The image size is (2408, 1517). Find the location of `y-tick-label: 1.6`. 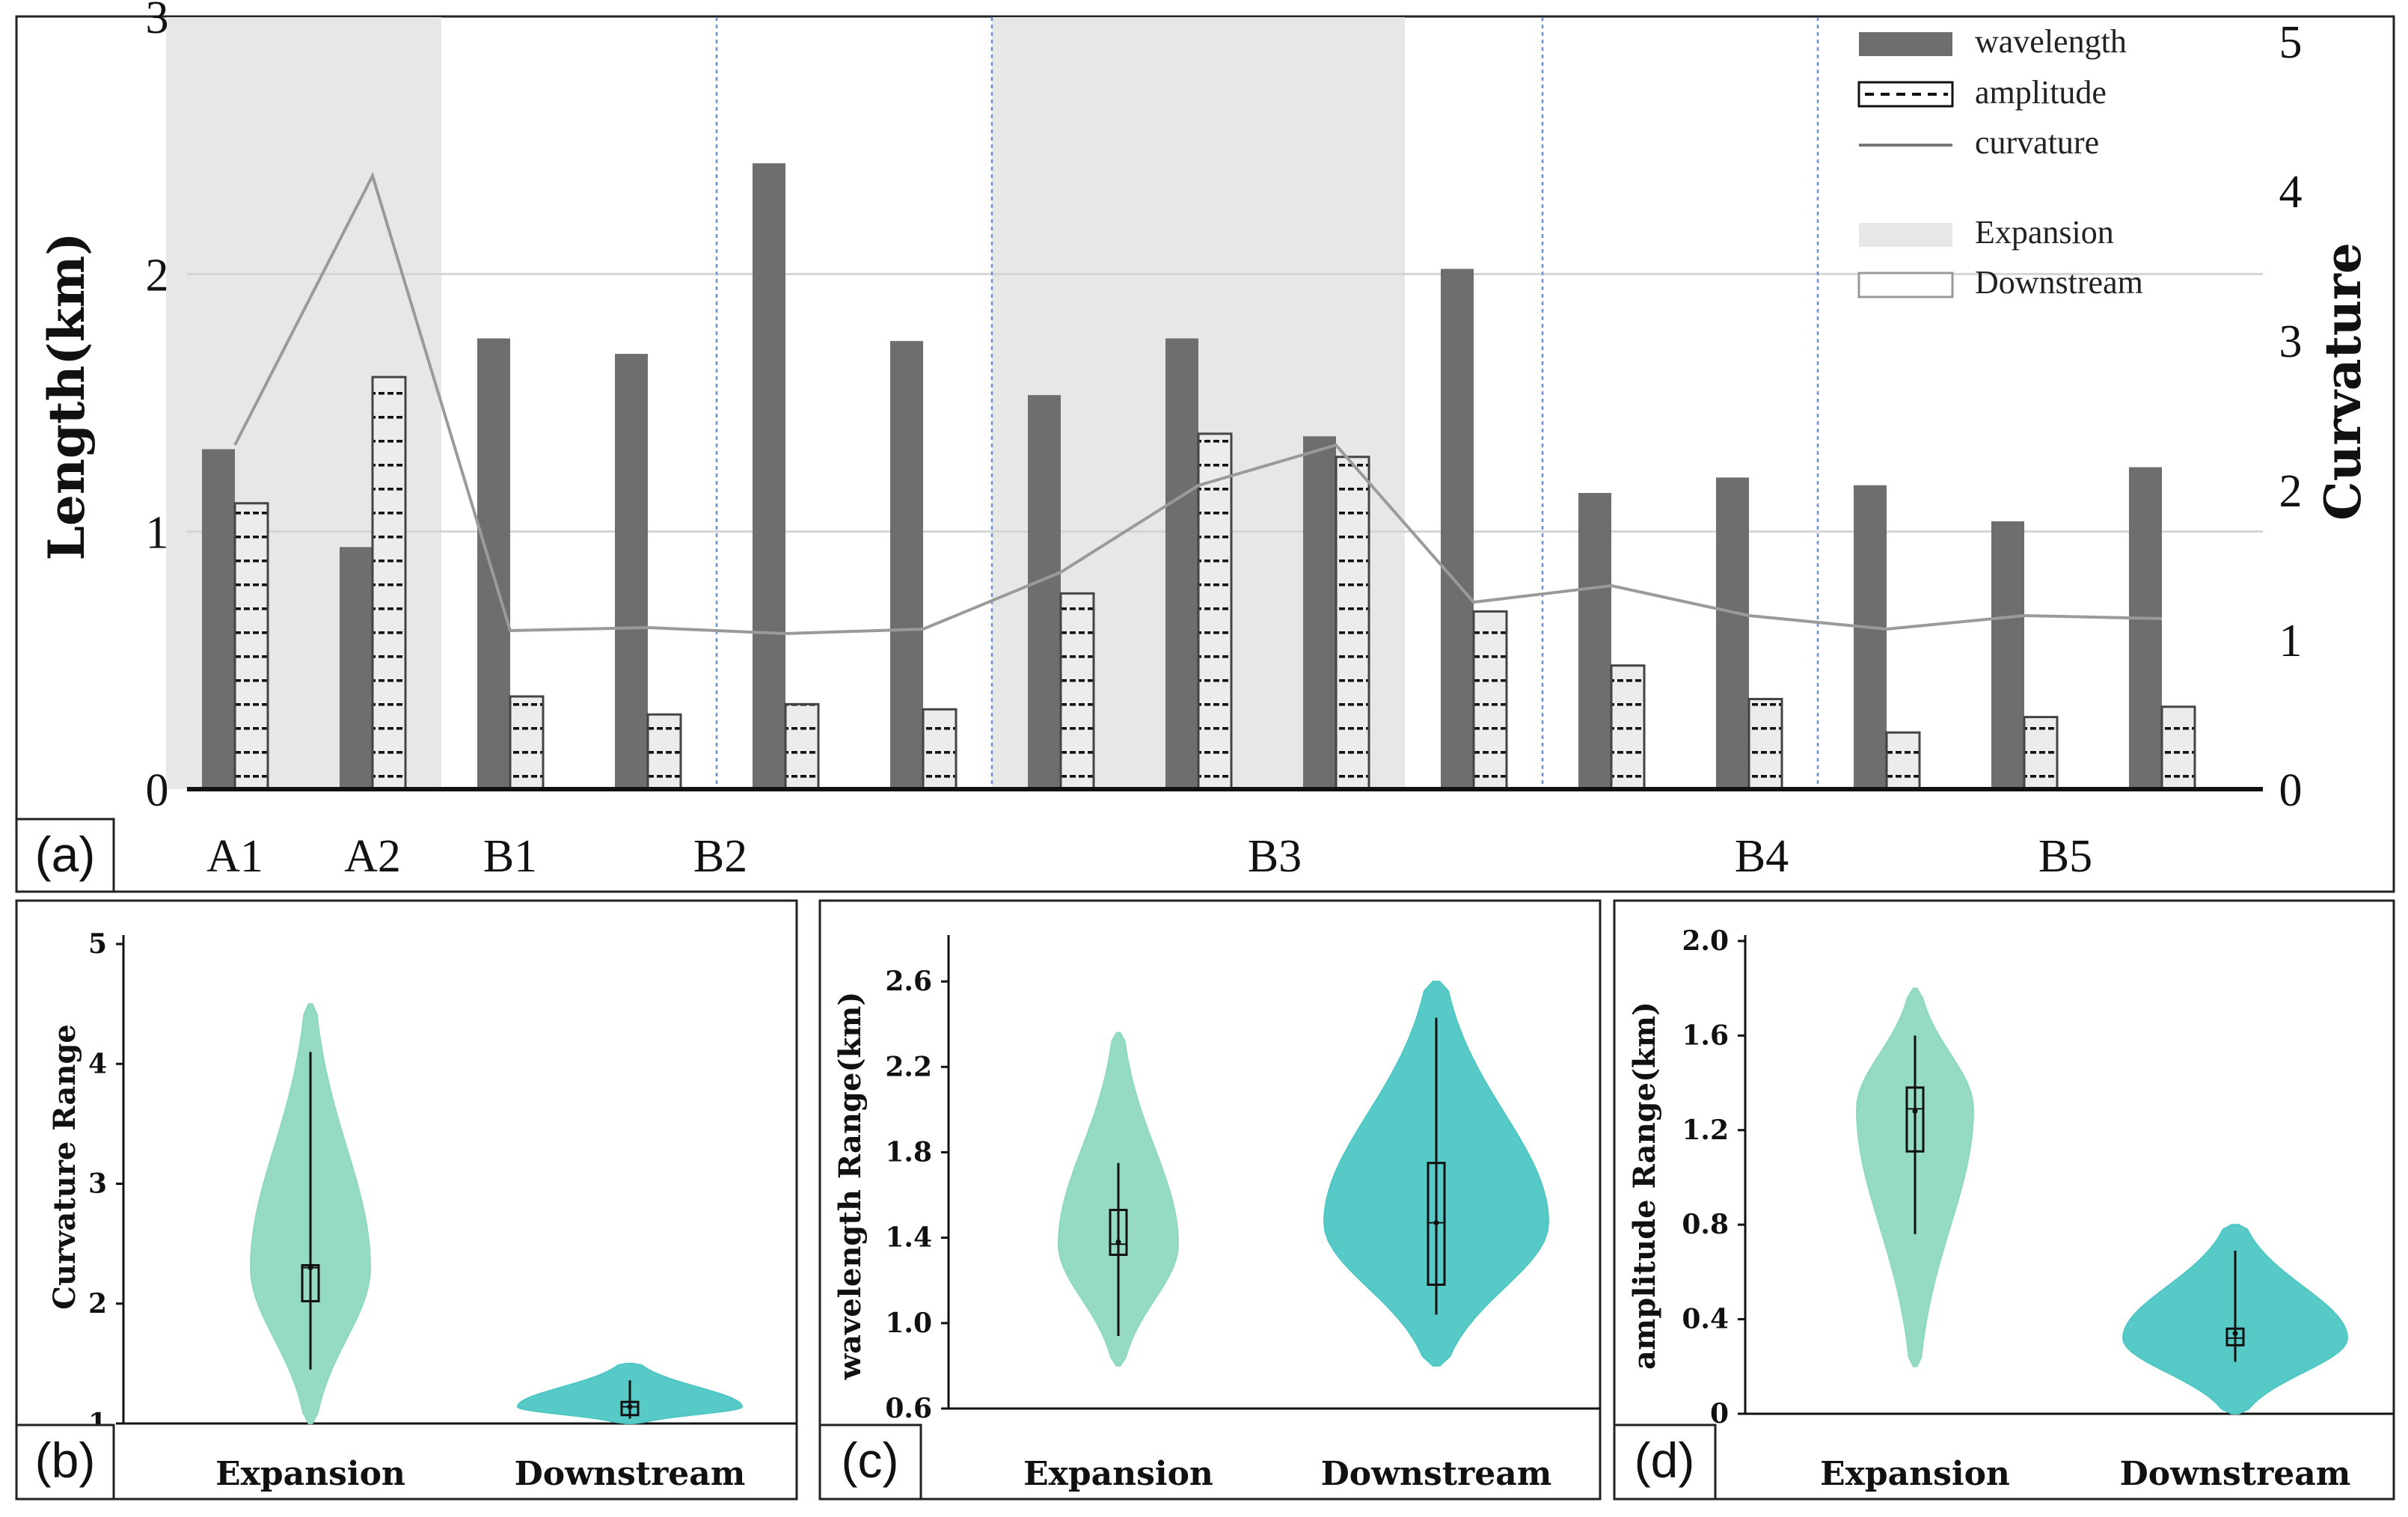

y-tick-label: 1.6 is located at coordinates (1706, 1035).